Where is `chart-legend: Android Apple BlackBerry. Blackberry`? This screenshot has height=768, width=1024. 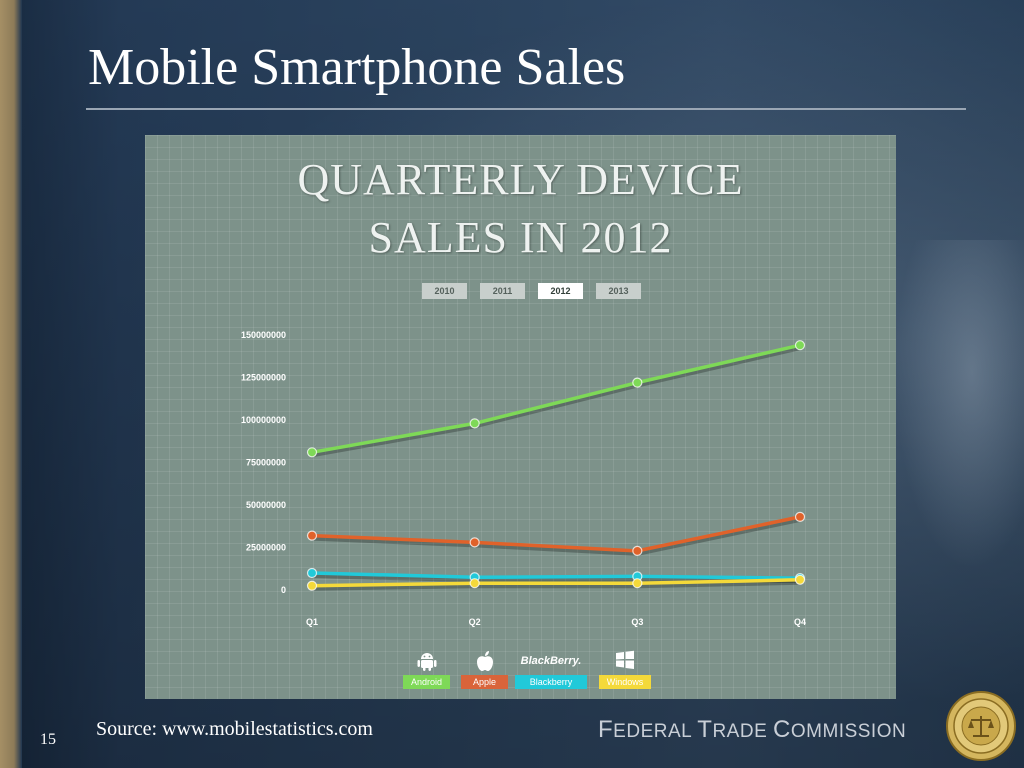
chart-legend: Android Apple BlackBerry. Blackberry is located at coordinates (533, 670).